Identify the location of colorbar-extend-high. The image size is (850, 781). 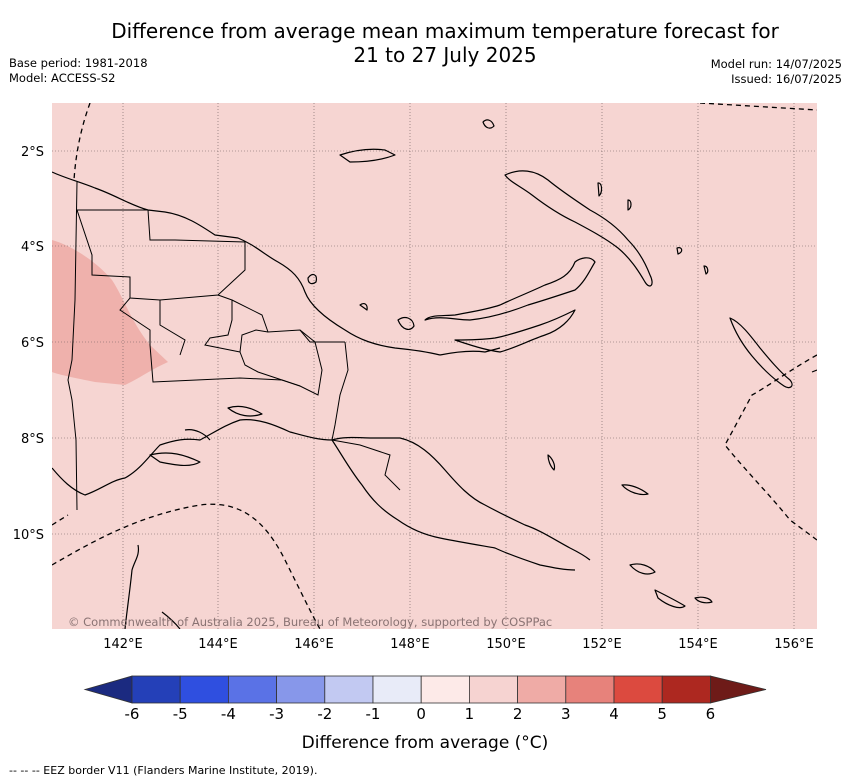
(738, 689).